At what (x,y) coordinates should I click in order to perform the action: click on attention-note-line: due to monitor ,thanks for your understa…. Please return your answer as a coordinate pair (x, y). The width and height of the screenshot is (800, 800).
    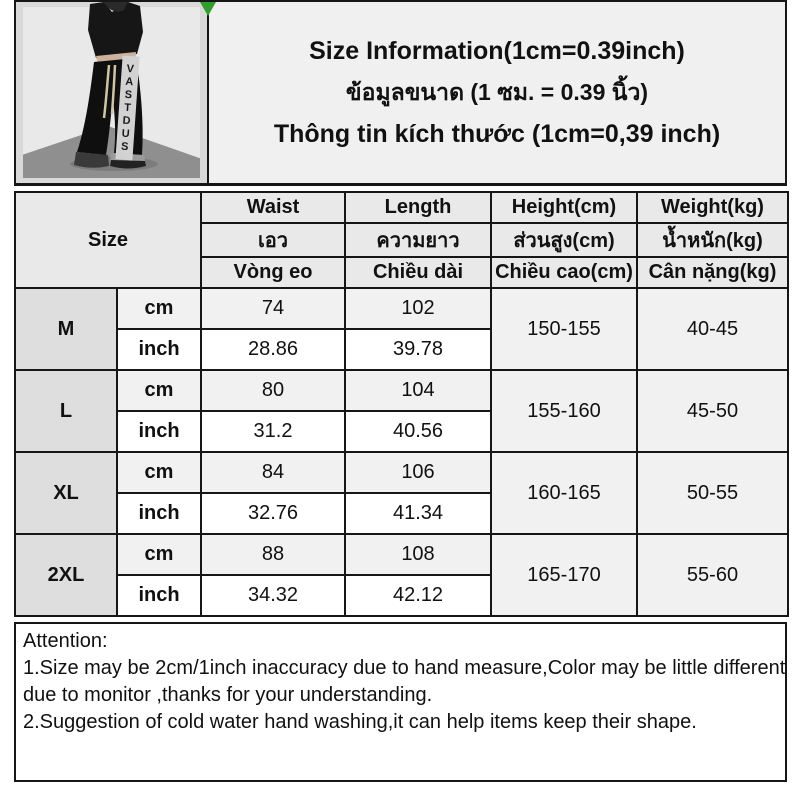
    Looking at the image, I should click on (228, 695).